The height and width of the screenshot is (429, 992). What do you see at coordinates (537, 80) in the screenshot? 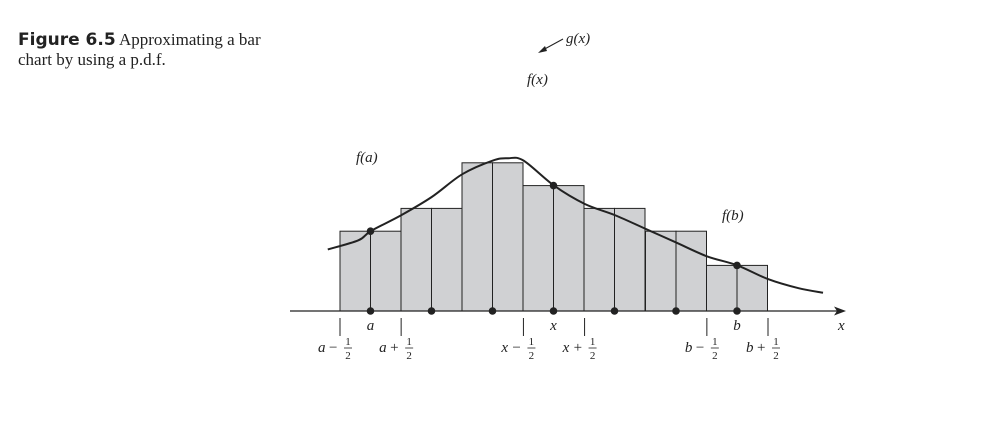
I see `point-label-x: f(x)` at bounding box center [537, 80].